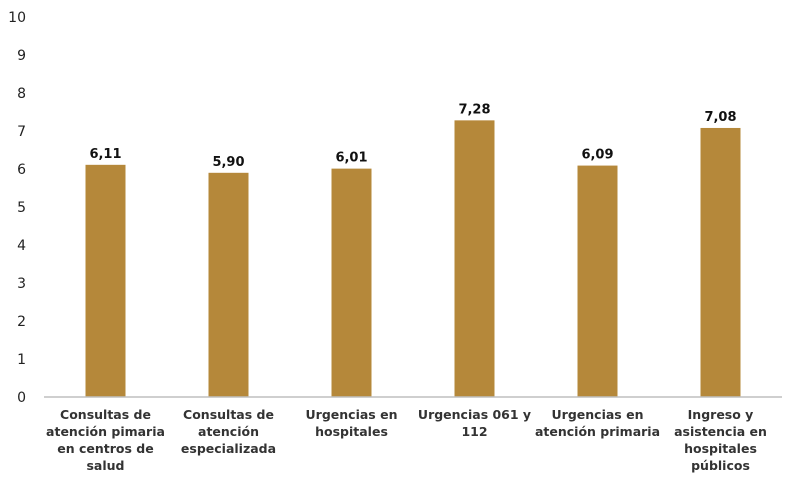  Describe the element at coordinates (720, 117) in the screenshot. I see `data-label: 7,08` at that location.